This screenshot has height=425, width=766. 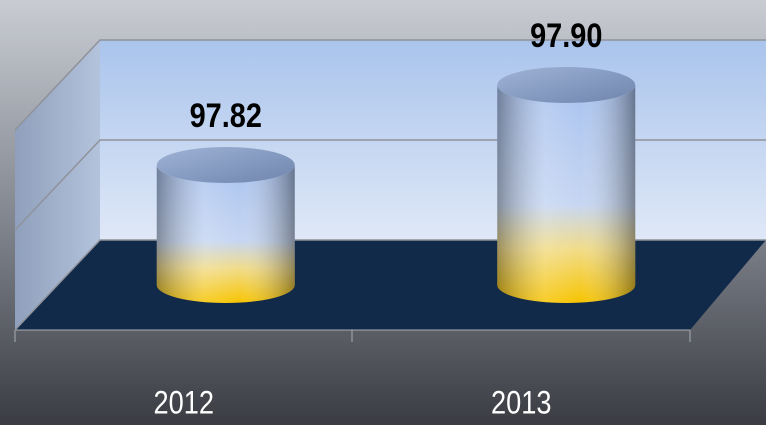 What do you see at coordinates (184, 403) in the screenshot?
I see `x-tick-label: 2012` at bounding box center [184, 403].